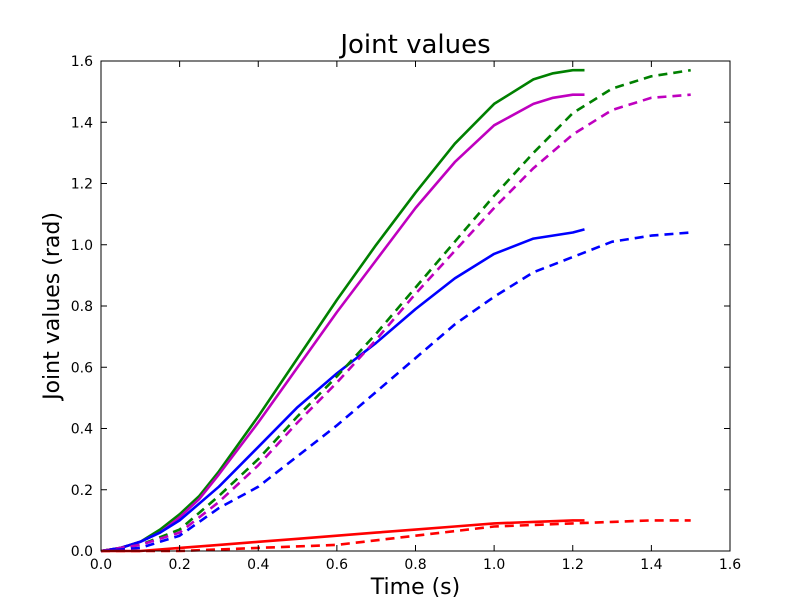 The height and width of the screenshot is (612, 812). What do you see at coordinates (101, 565) in the screenshot?
I see `x-tick-label: 0.0` at bounding box center [101, 565].